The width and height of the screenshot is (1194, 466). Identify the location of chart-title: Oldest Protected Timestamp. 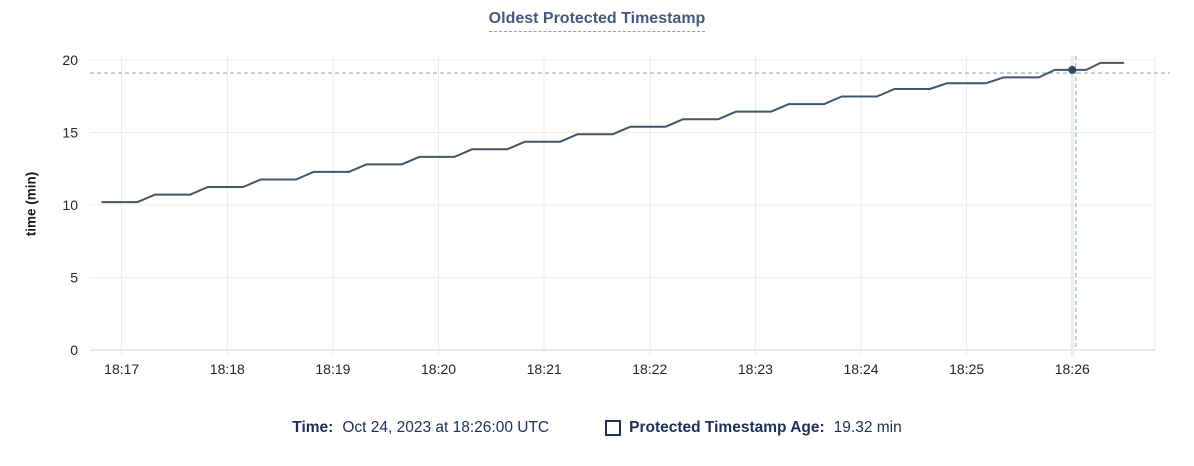
(597, 21).